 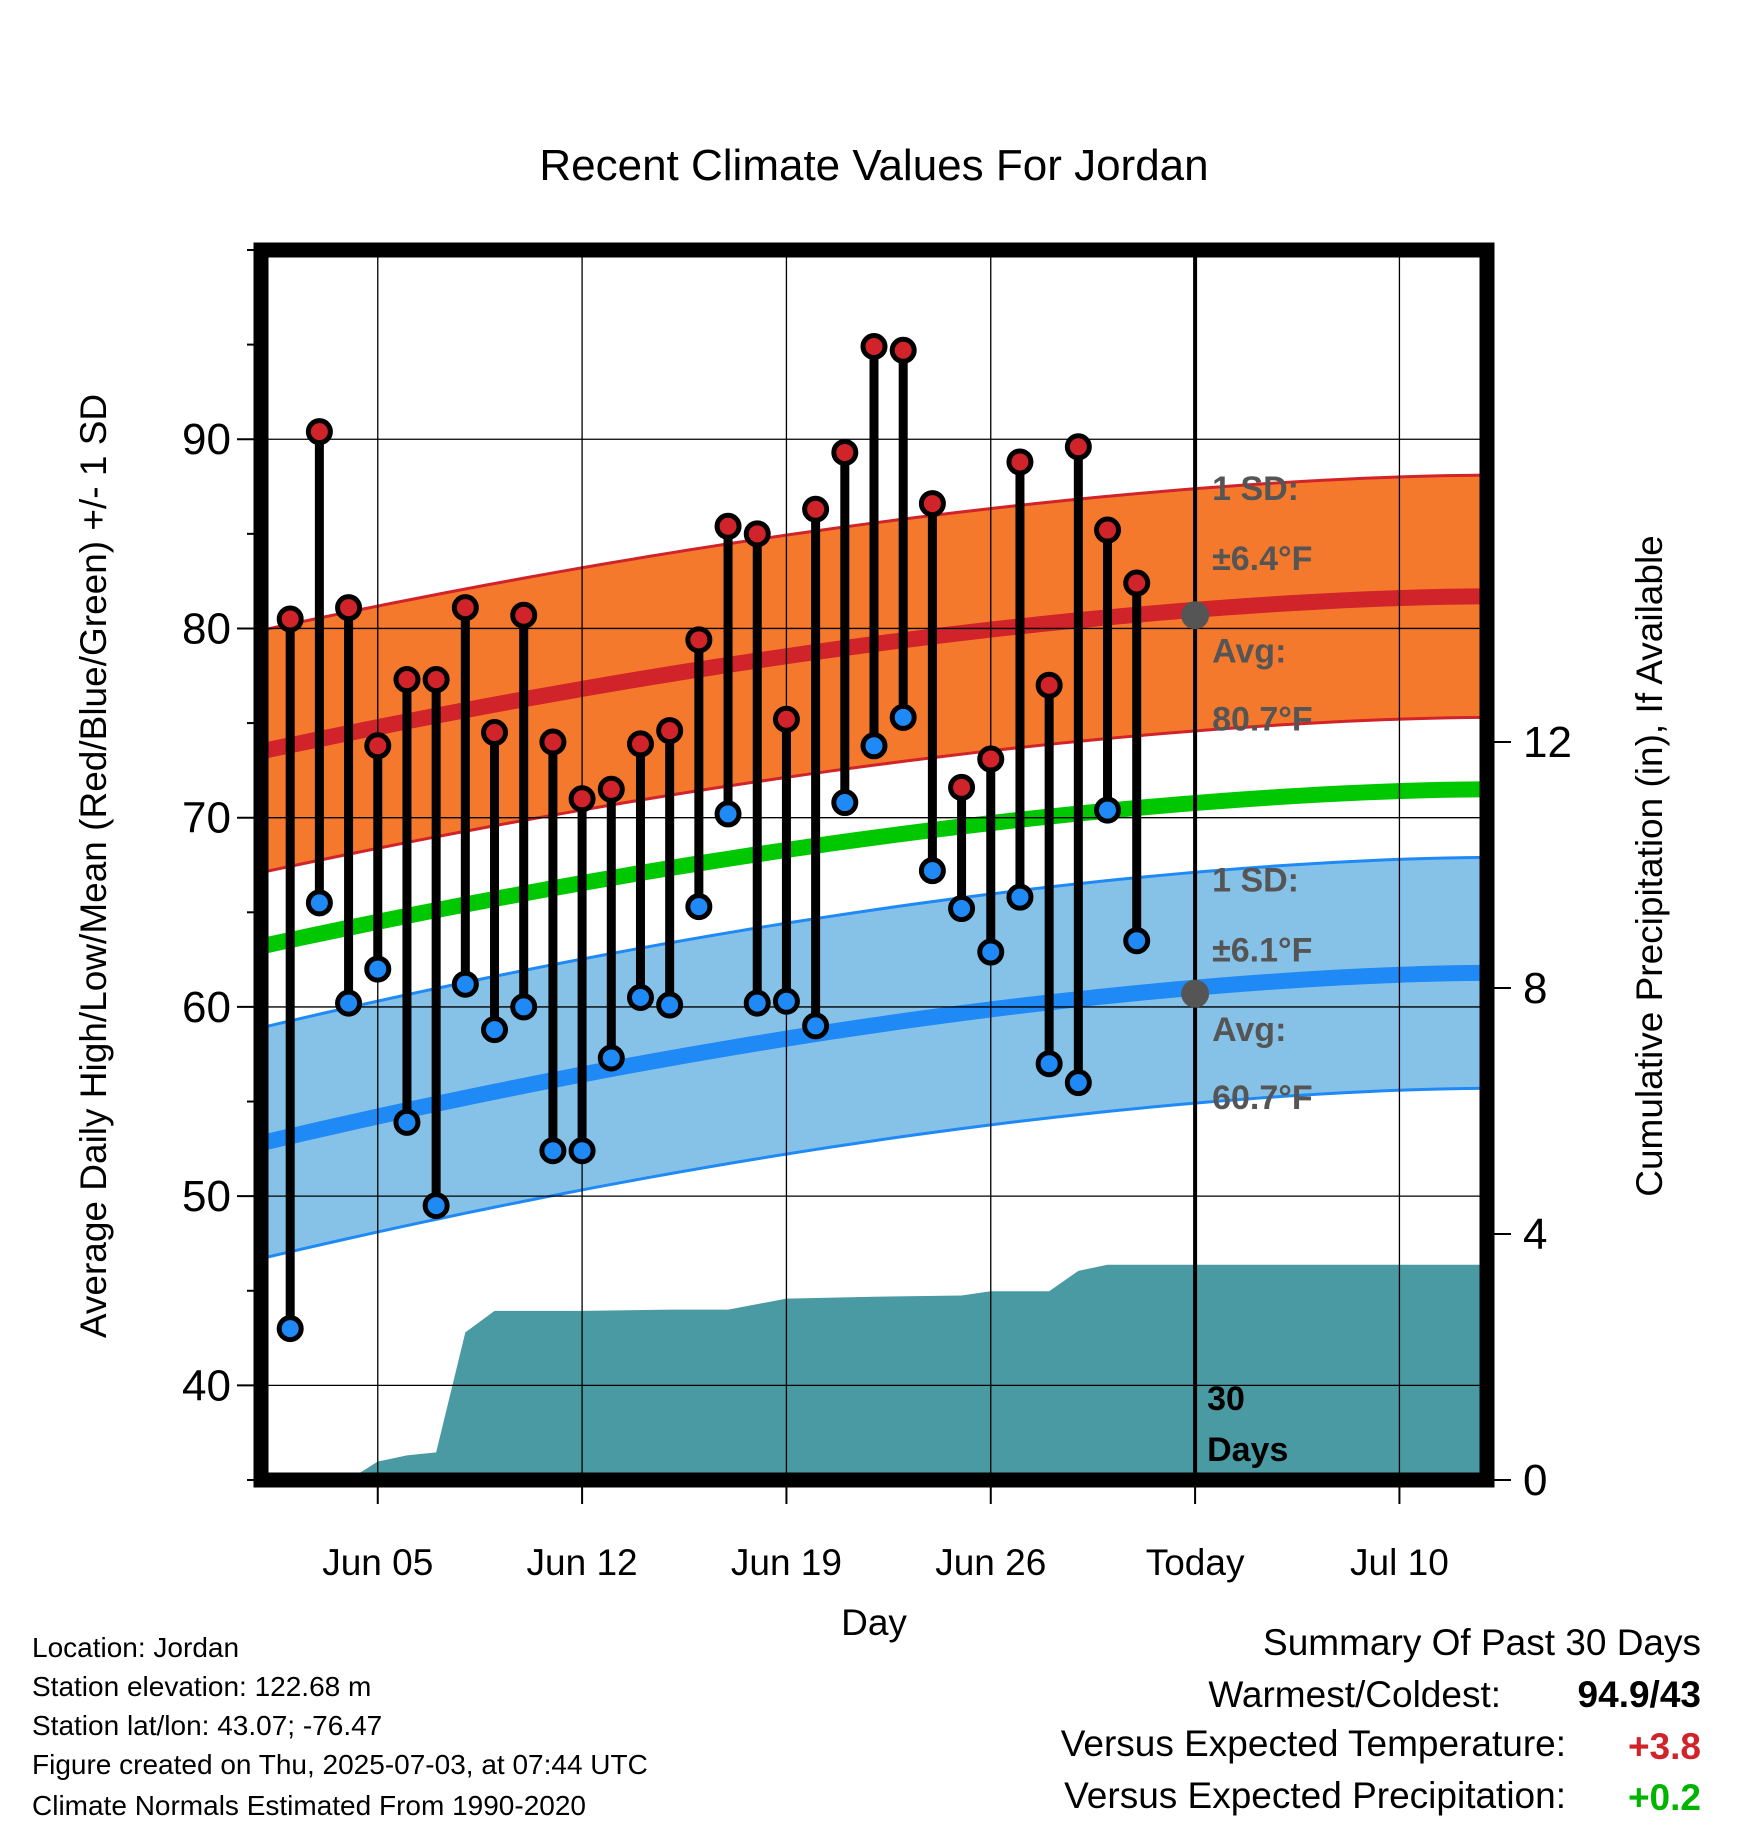 What do you see at coordinates (202, 1686) in the screenshot?
I see `elevation-text: Station elevation: 122.68 m` at bounding box center [202, 1686].